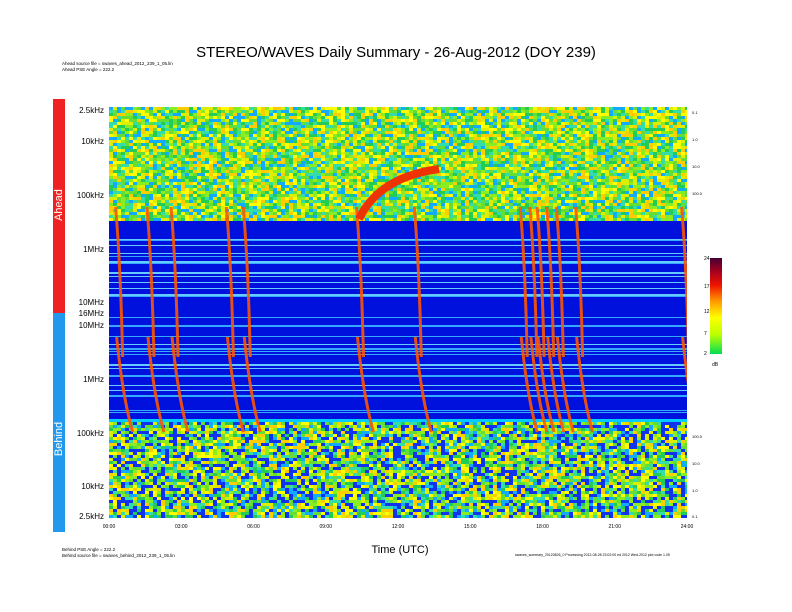 The image size is (792, 612). Describe the element at coordinates (89, 549) in the screenshot. I see `behind-pse-angle: Behind PSE Angle = 222.2` at that location.